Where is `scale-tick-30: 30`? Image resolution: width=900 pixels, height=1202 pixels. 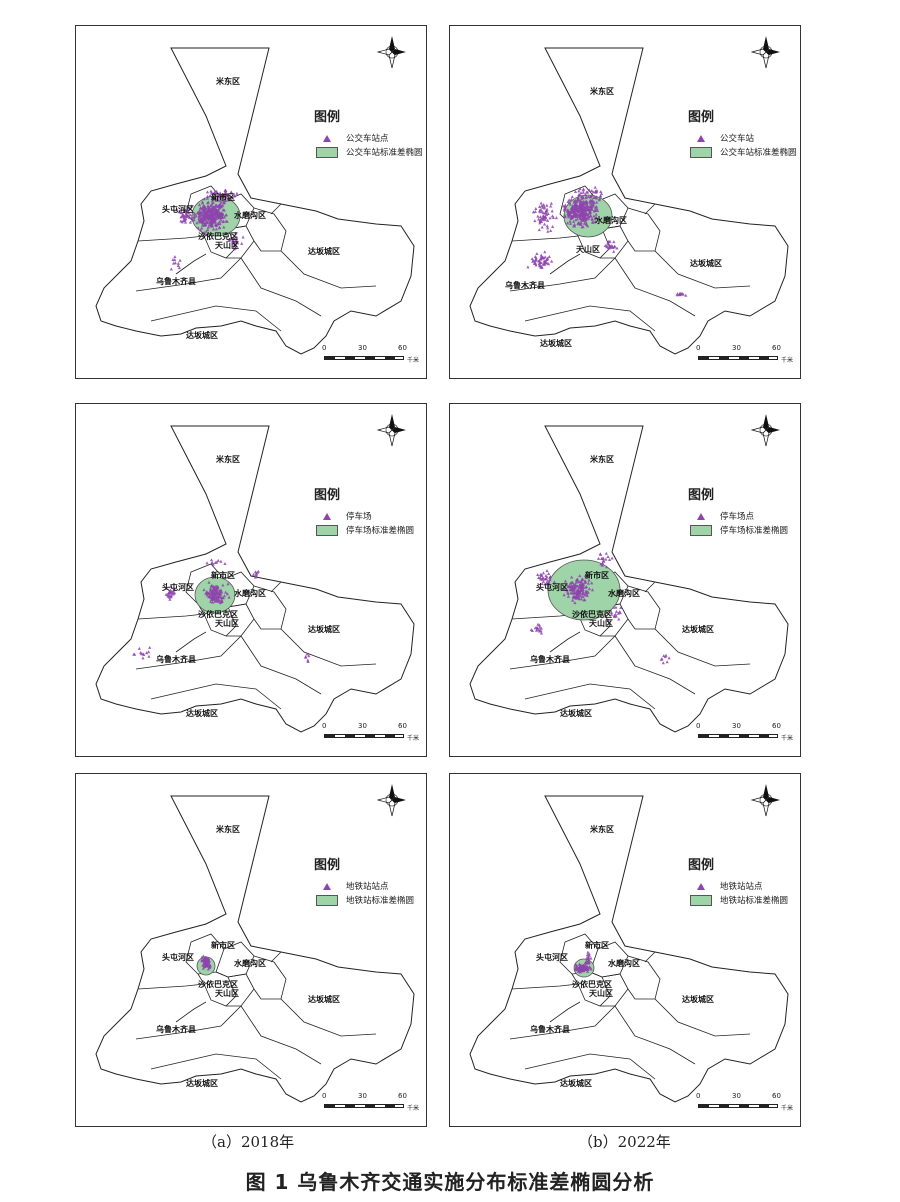 scale-tick-30: 30 is located at coordinates (362, 1096).